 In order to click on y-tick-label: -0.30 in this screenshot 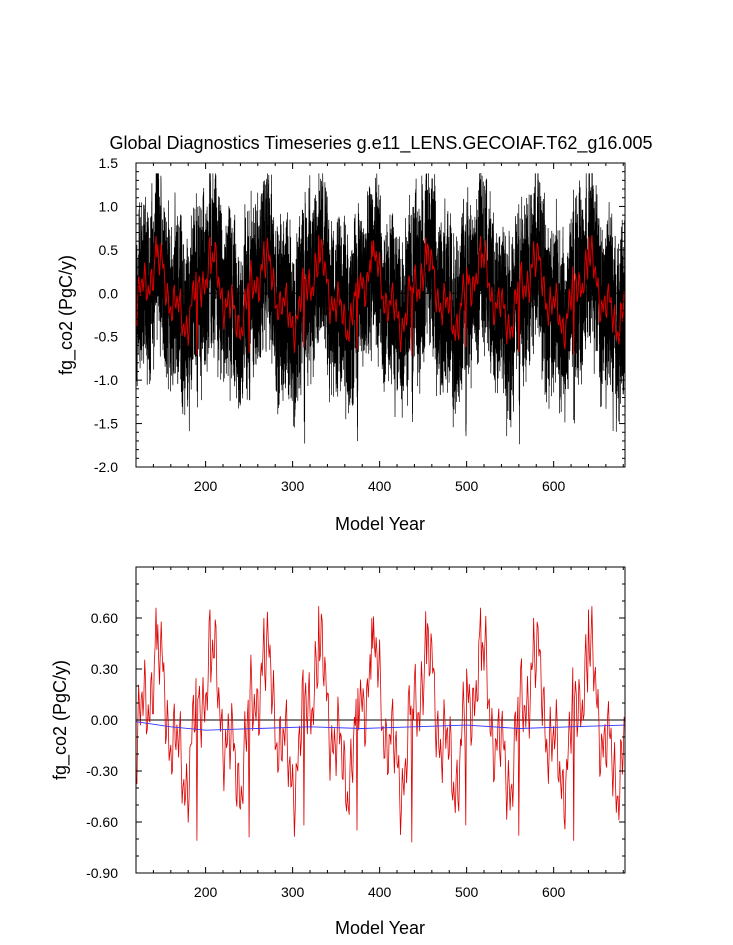, I will do `click(102, 771)`.